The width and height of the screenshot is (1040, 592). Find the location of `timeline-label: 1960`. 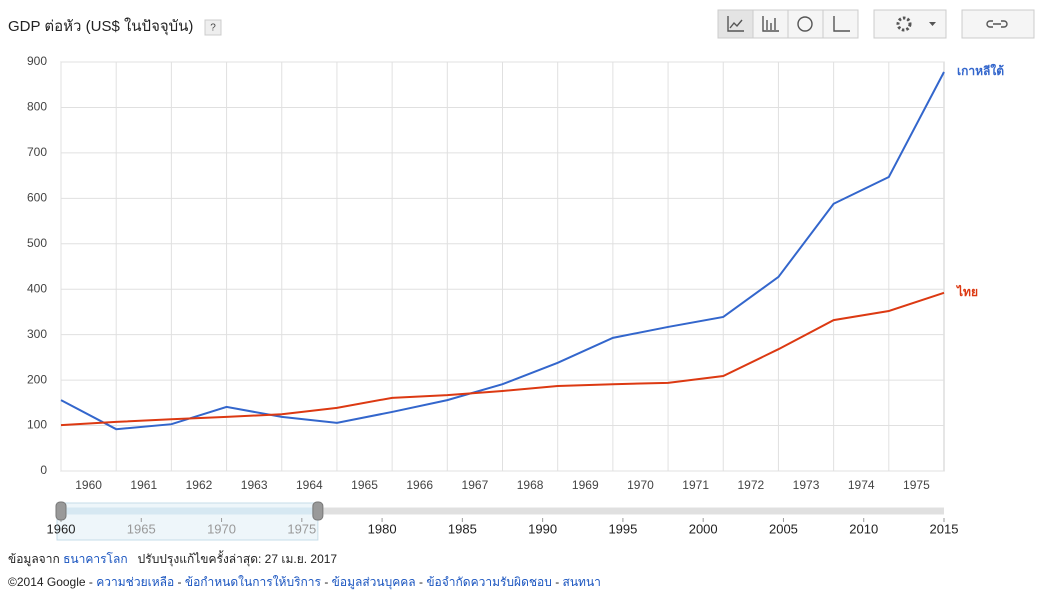

timeline-label: 1960 is located at coordinates (61, 528).